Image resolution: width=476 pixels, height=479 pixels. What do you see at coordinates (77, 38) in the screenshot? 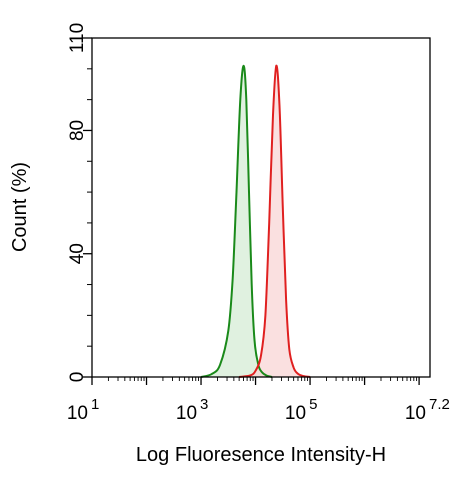
I see `y-tick-label: 110` at bounding box center [77, 38].